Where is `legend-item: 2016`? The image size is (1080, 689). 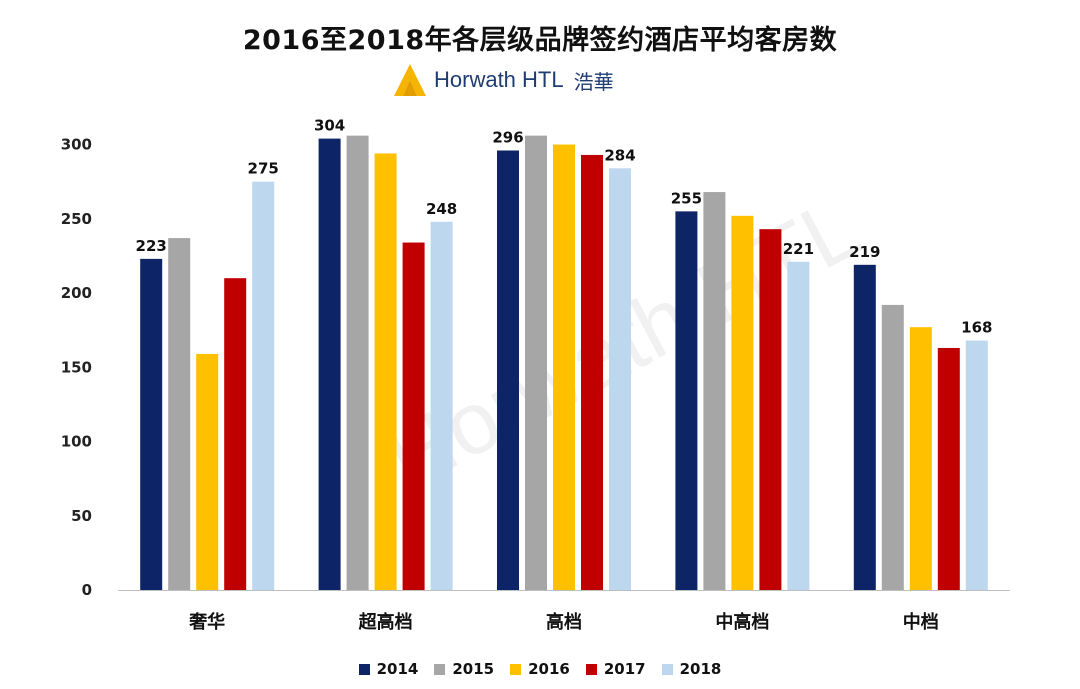
legend-item: 2016 is located at coordinates (540, 669).